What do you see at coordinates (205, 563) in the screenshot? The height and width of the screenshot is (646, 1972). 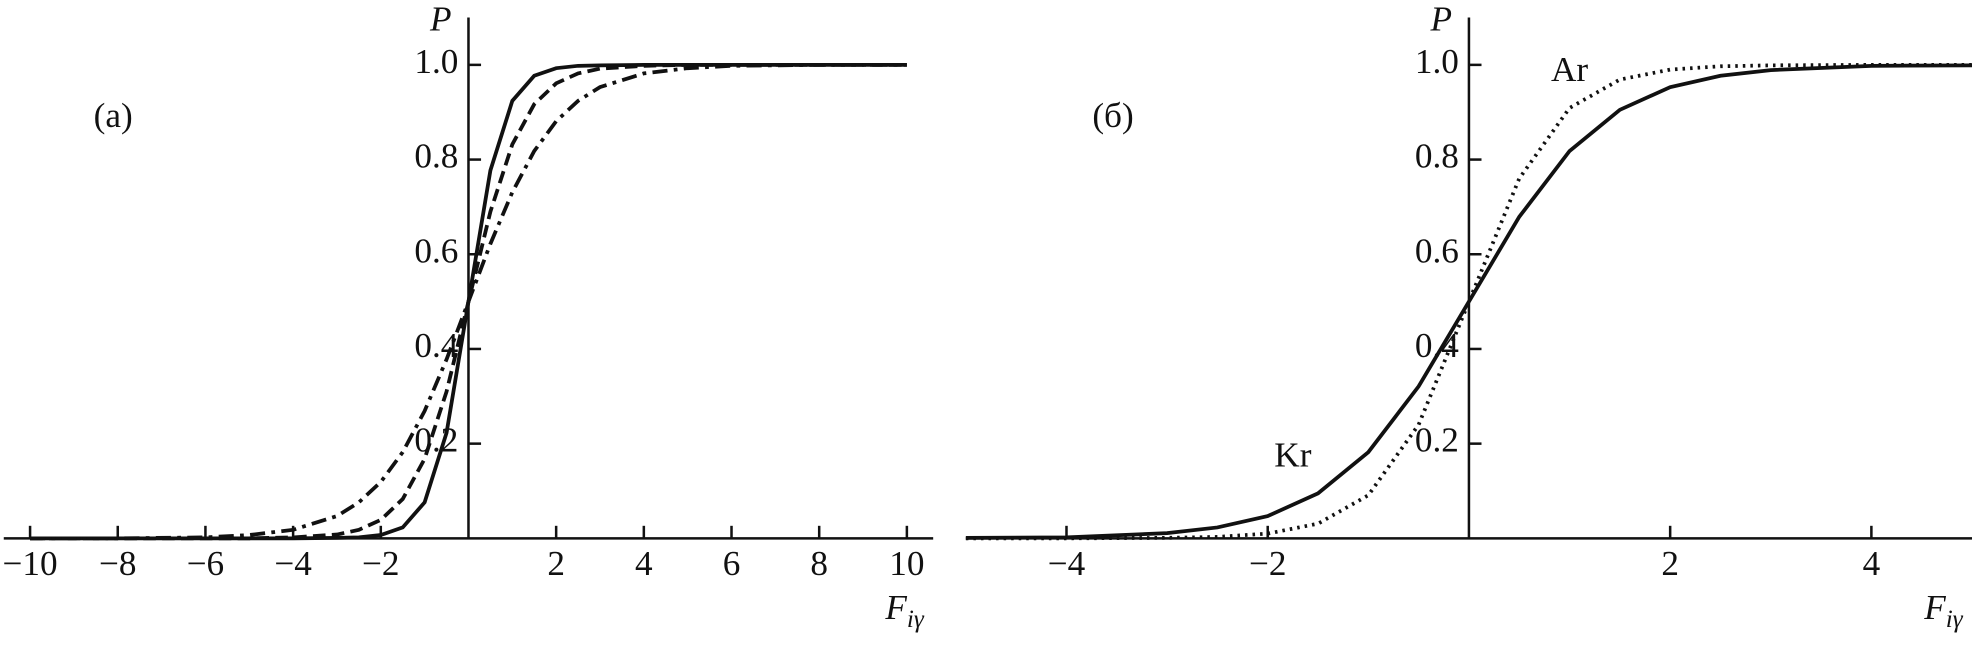 I see `x-tick-label: −6` at bounding box center [205, 563].